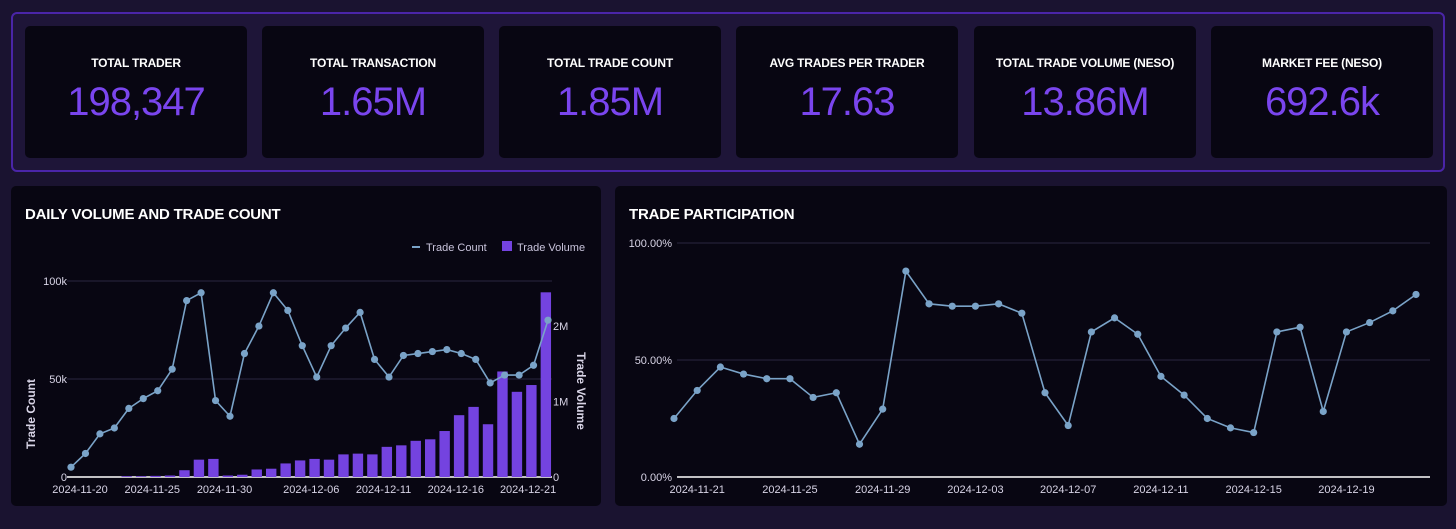 The width and height of the screenshot is (1456, 529). Describe the element at coordinates (610, 92) in the screenshot. I see `kpi-card-total-trade-count: TOTAL TRADE COUNT 1.85M` at that location.